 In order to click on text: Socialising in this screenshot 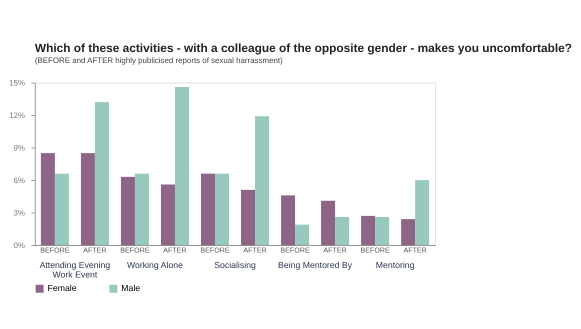, I will do `click(235, 265)`.